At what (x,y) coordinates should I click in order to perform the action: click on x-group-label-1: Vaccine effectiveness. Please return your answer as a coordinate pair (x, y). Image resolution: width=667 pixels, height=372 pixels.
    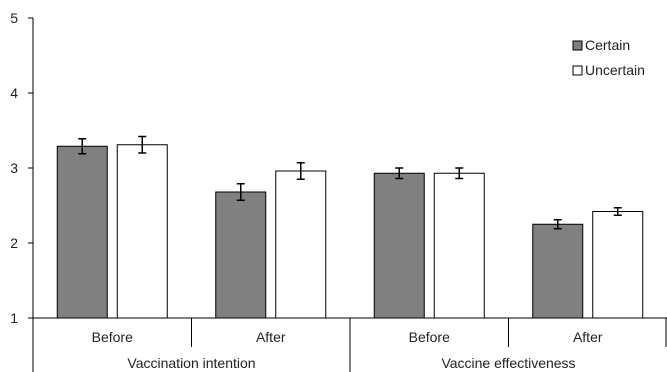
    Looking at the image, I should click on (508, 363).